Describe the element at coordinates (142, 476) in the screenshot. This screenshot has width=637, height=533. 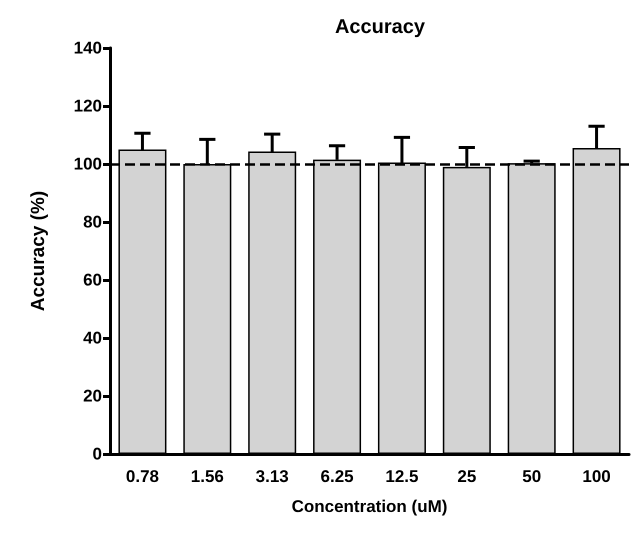
I see `x-tick-label: 0.78` at that location.